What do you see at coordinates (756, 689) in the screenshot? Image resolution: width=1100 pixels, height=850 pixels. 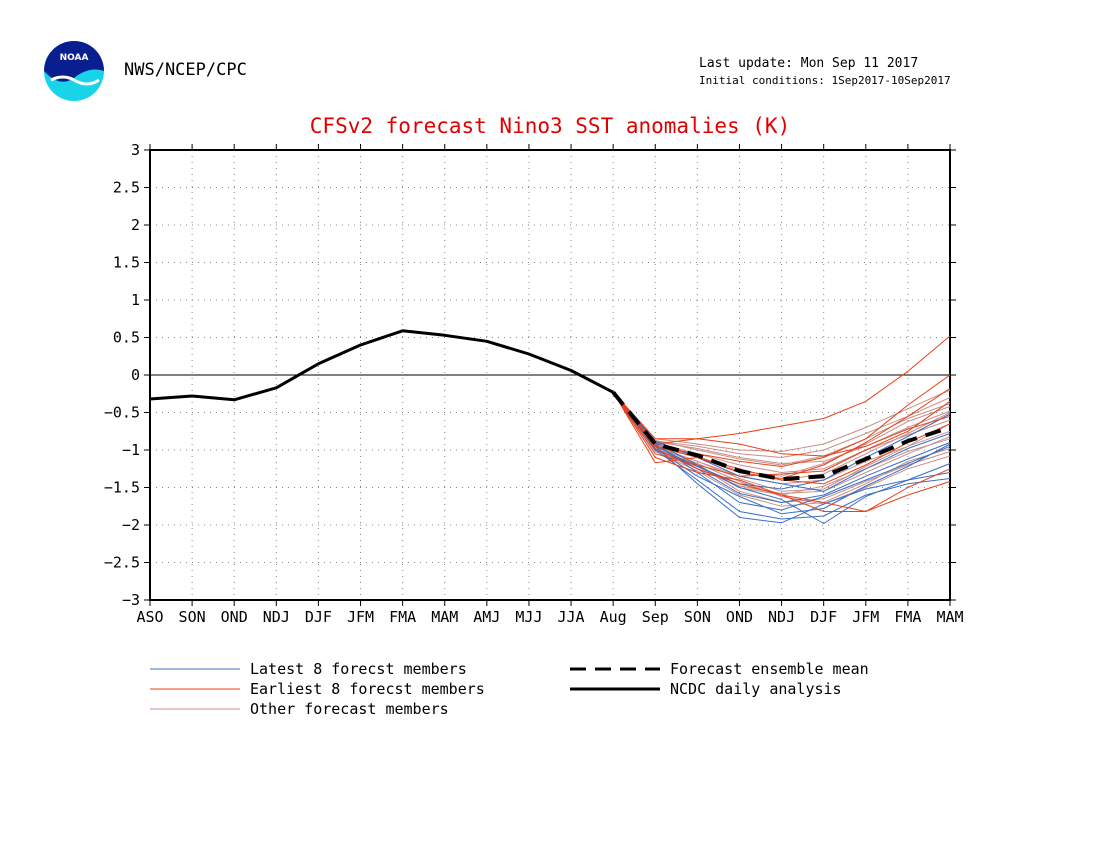 I see `legend-label: NCDC daily analysis` at bounding box center [756, 689].